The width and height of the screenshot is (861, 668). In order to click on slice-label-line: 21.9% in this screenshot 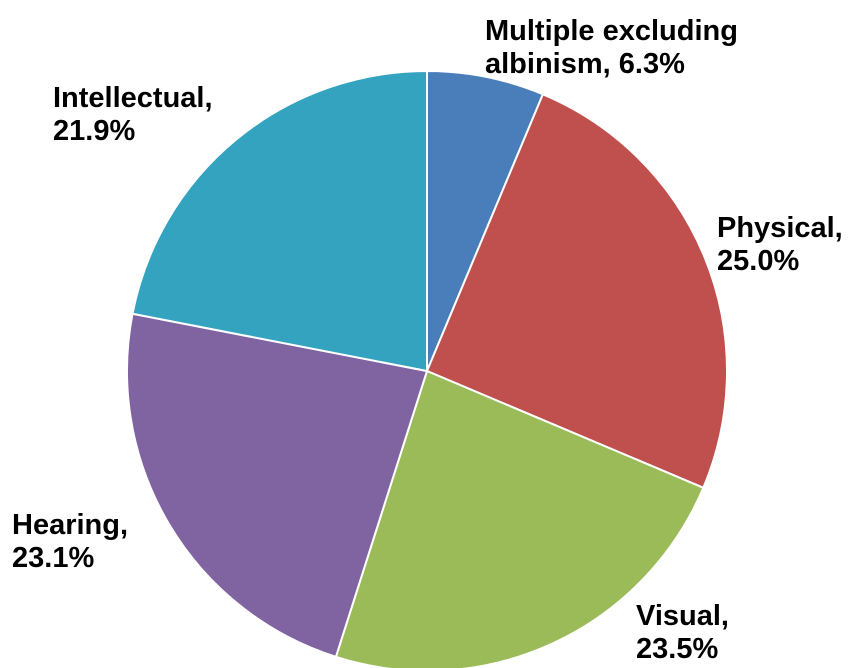, I will do `click(94, 131)`.